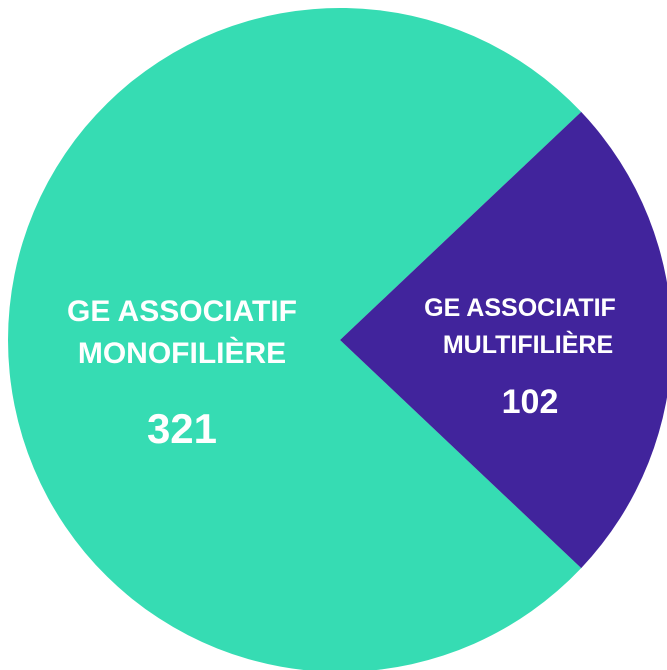 This screenshot has height=670, width=667. What do you see at coordinates (182, 311) in the screenshot?
I see `slice-label-monofiliere-line-1: GE ASSOCIATIF` at bounding box center [182, 311].